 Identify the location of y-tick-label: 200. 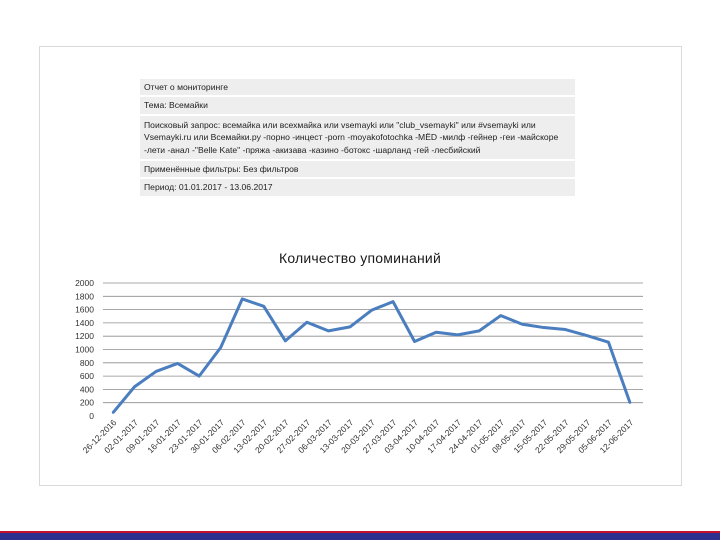
(87, 403).